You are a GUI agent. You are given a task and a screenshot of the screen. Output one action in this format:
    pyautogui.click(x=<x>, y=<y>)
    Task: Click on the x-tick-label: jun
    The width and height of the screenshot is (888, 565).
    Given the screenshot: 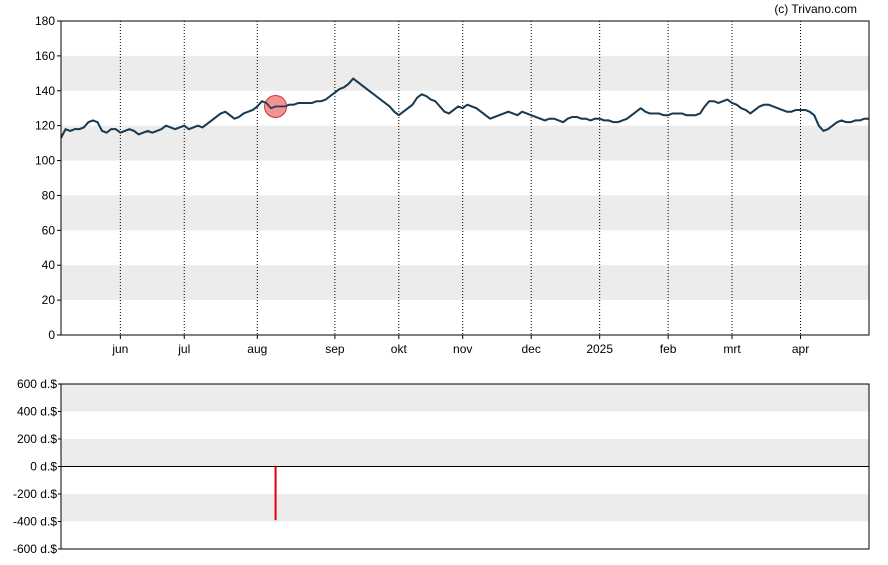 What is the action you would take?
    pyautogui.click(x=119, y=349)
    